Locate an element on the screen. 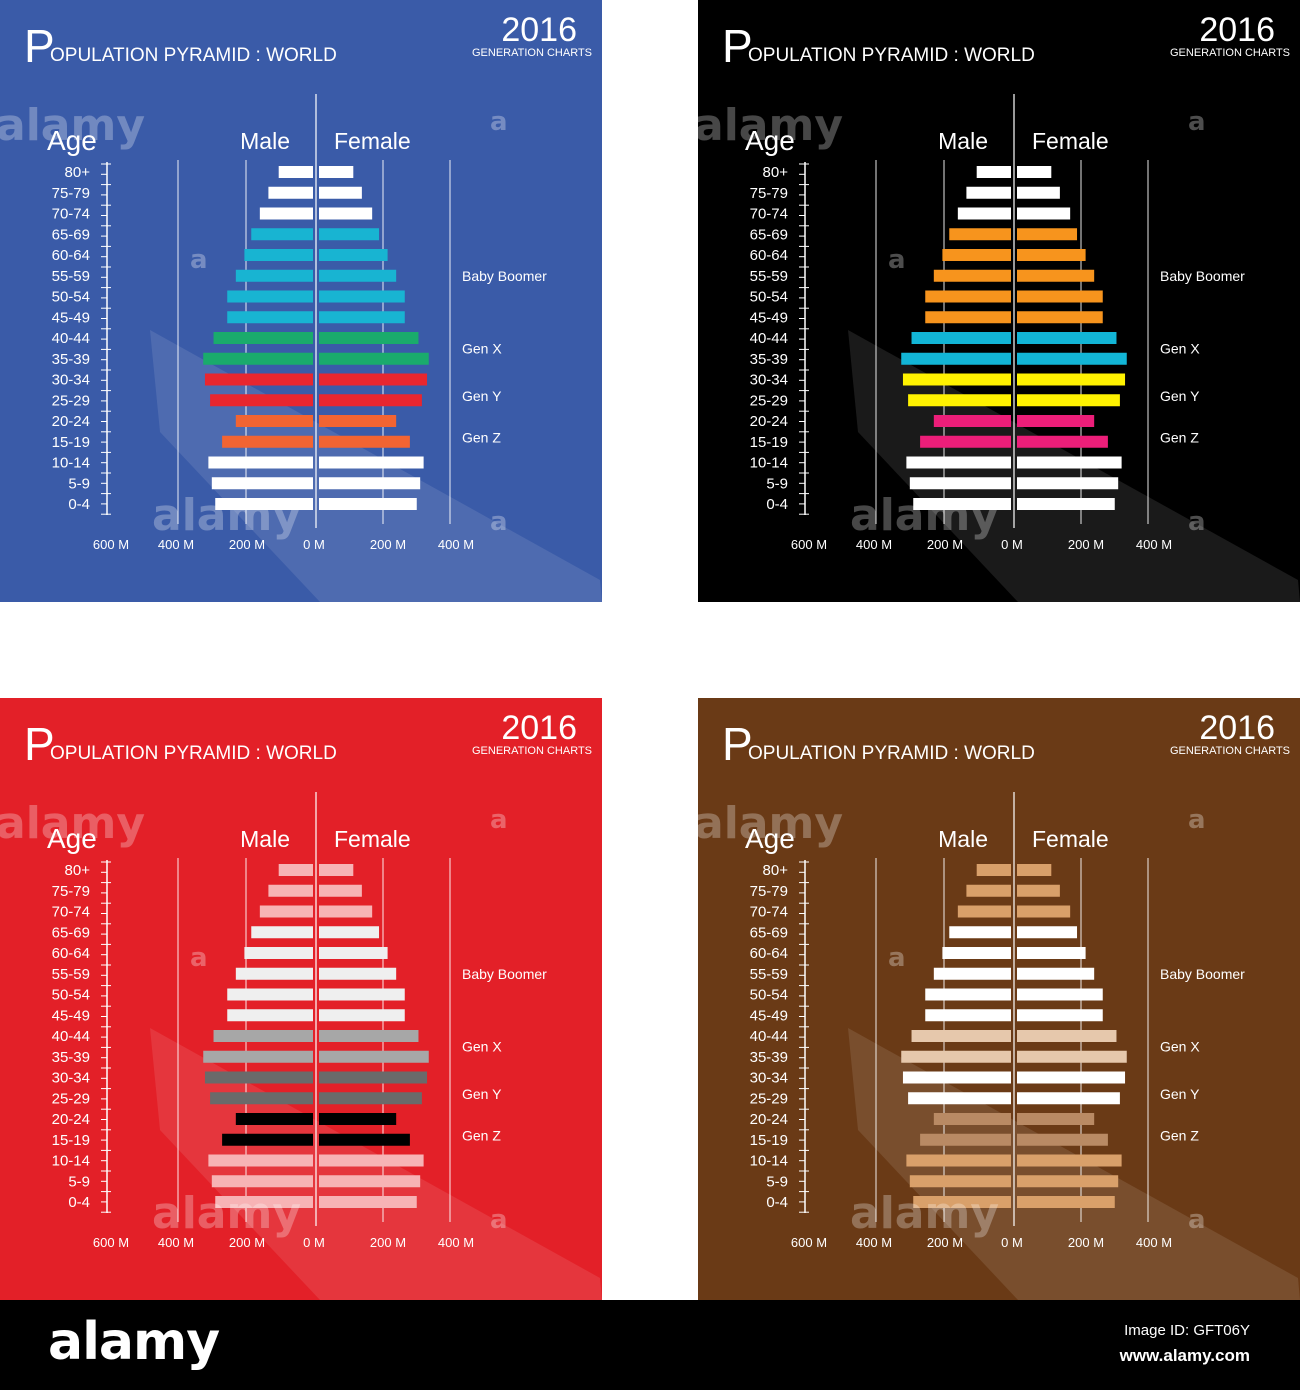 The image size is (1300, 1390). male-label: Male is located at coordinates (963, 839).